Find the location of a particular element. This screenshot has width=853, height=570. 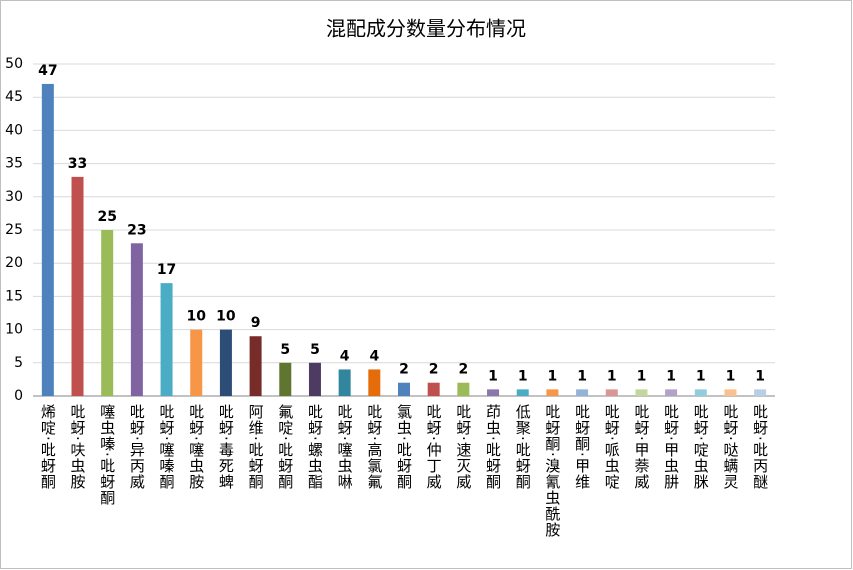

y-tick-label: 30 is located at coordinates (14, 197).